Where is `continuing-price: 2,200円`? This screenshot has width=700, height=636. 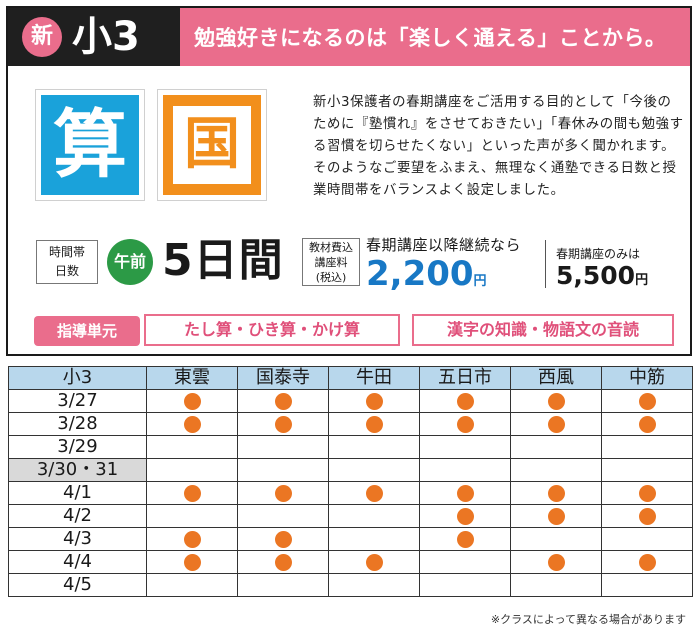 continuing-price: 2,200円 is located at coordinates (426, 278).